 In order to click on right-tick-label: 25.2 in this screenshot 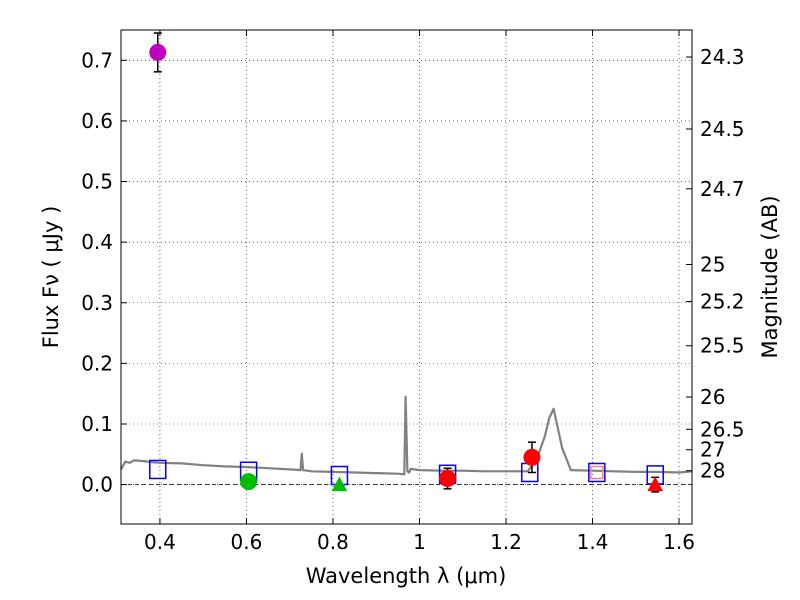, I will do `click(722, 302)`.